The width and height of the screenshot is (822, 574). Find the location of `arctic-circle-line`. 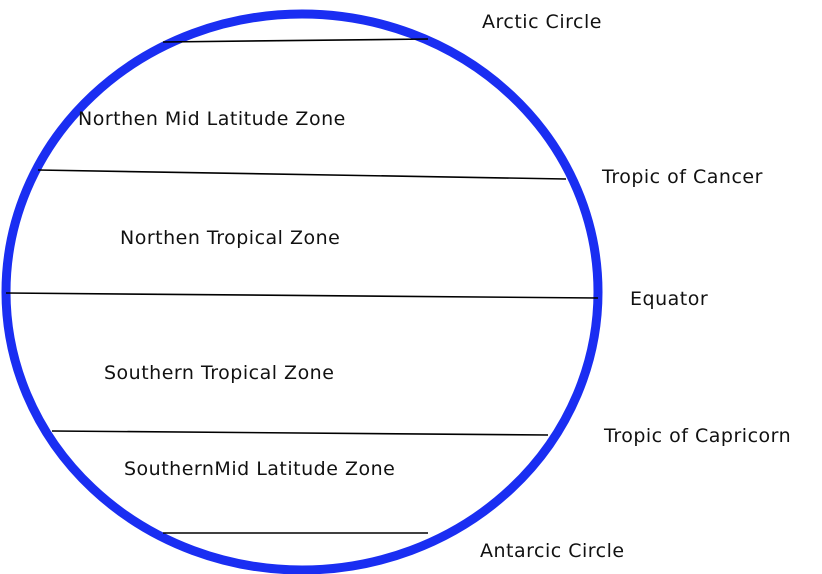

arctic-circle-line is located at coordinates (295, 40).